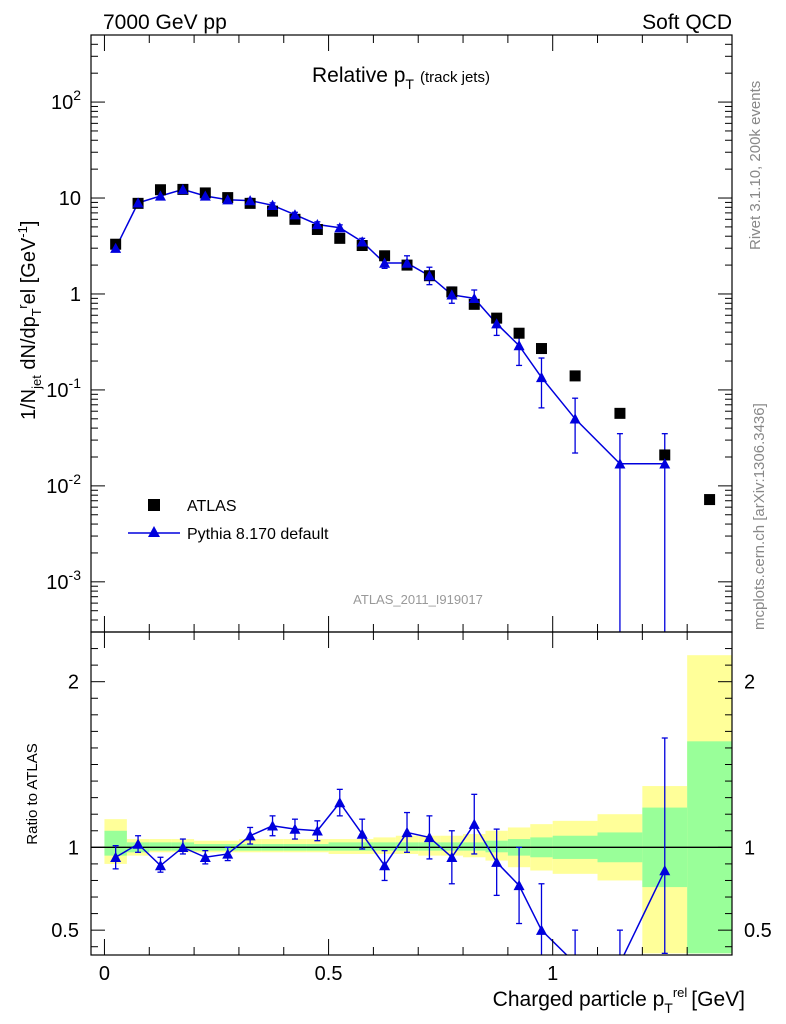 This screenshot has height=1024, width=786. Describe the element at coordinates (749, 848) in the screenshot. I see `ratio-y-tick-label-right: 1` at that location.